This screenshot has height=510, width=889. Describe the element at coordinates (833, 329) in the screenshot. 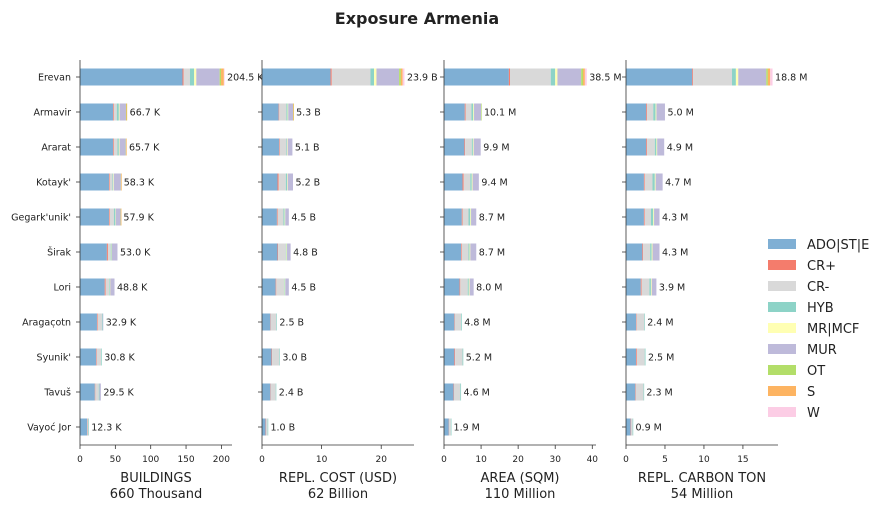

I see `legend-label: MR|MCF` at that location.